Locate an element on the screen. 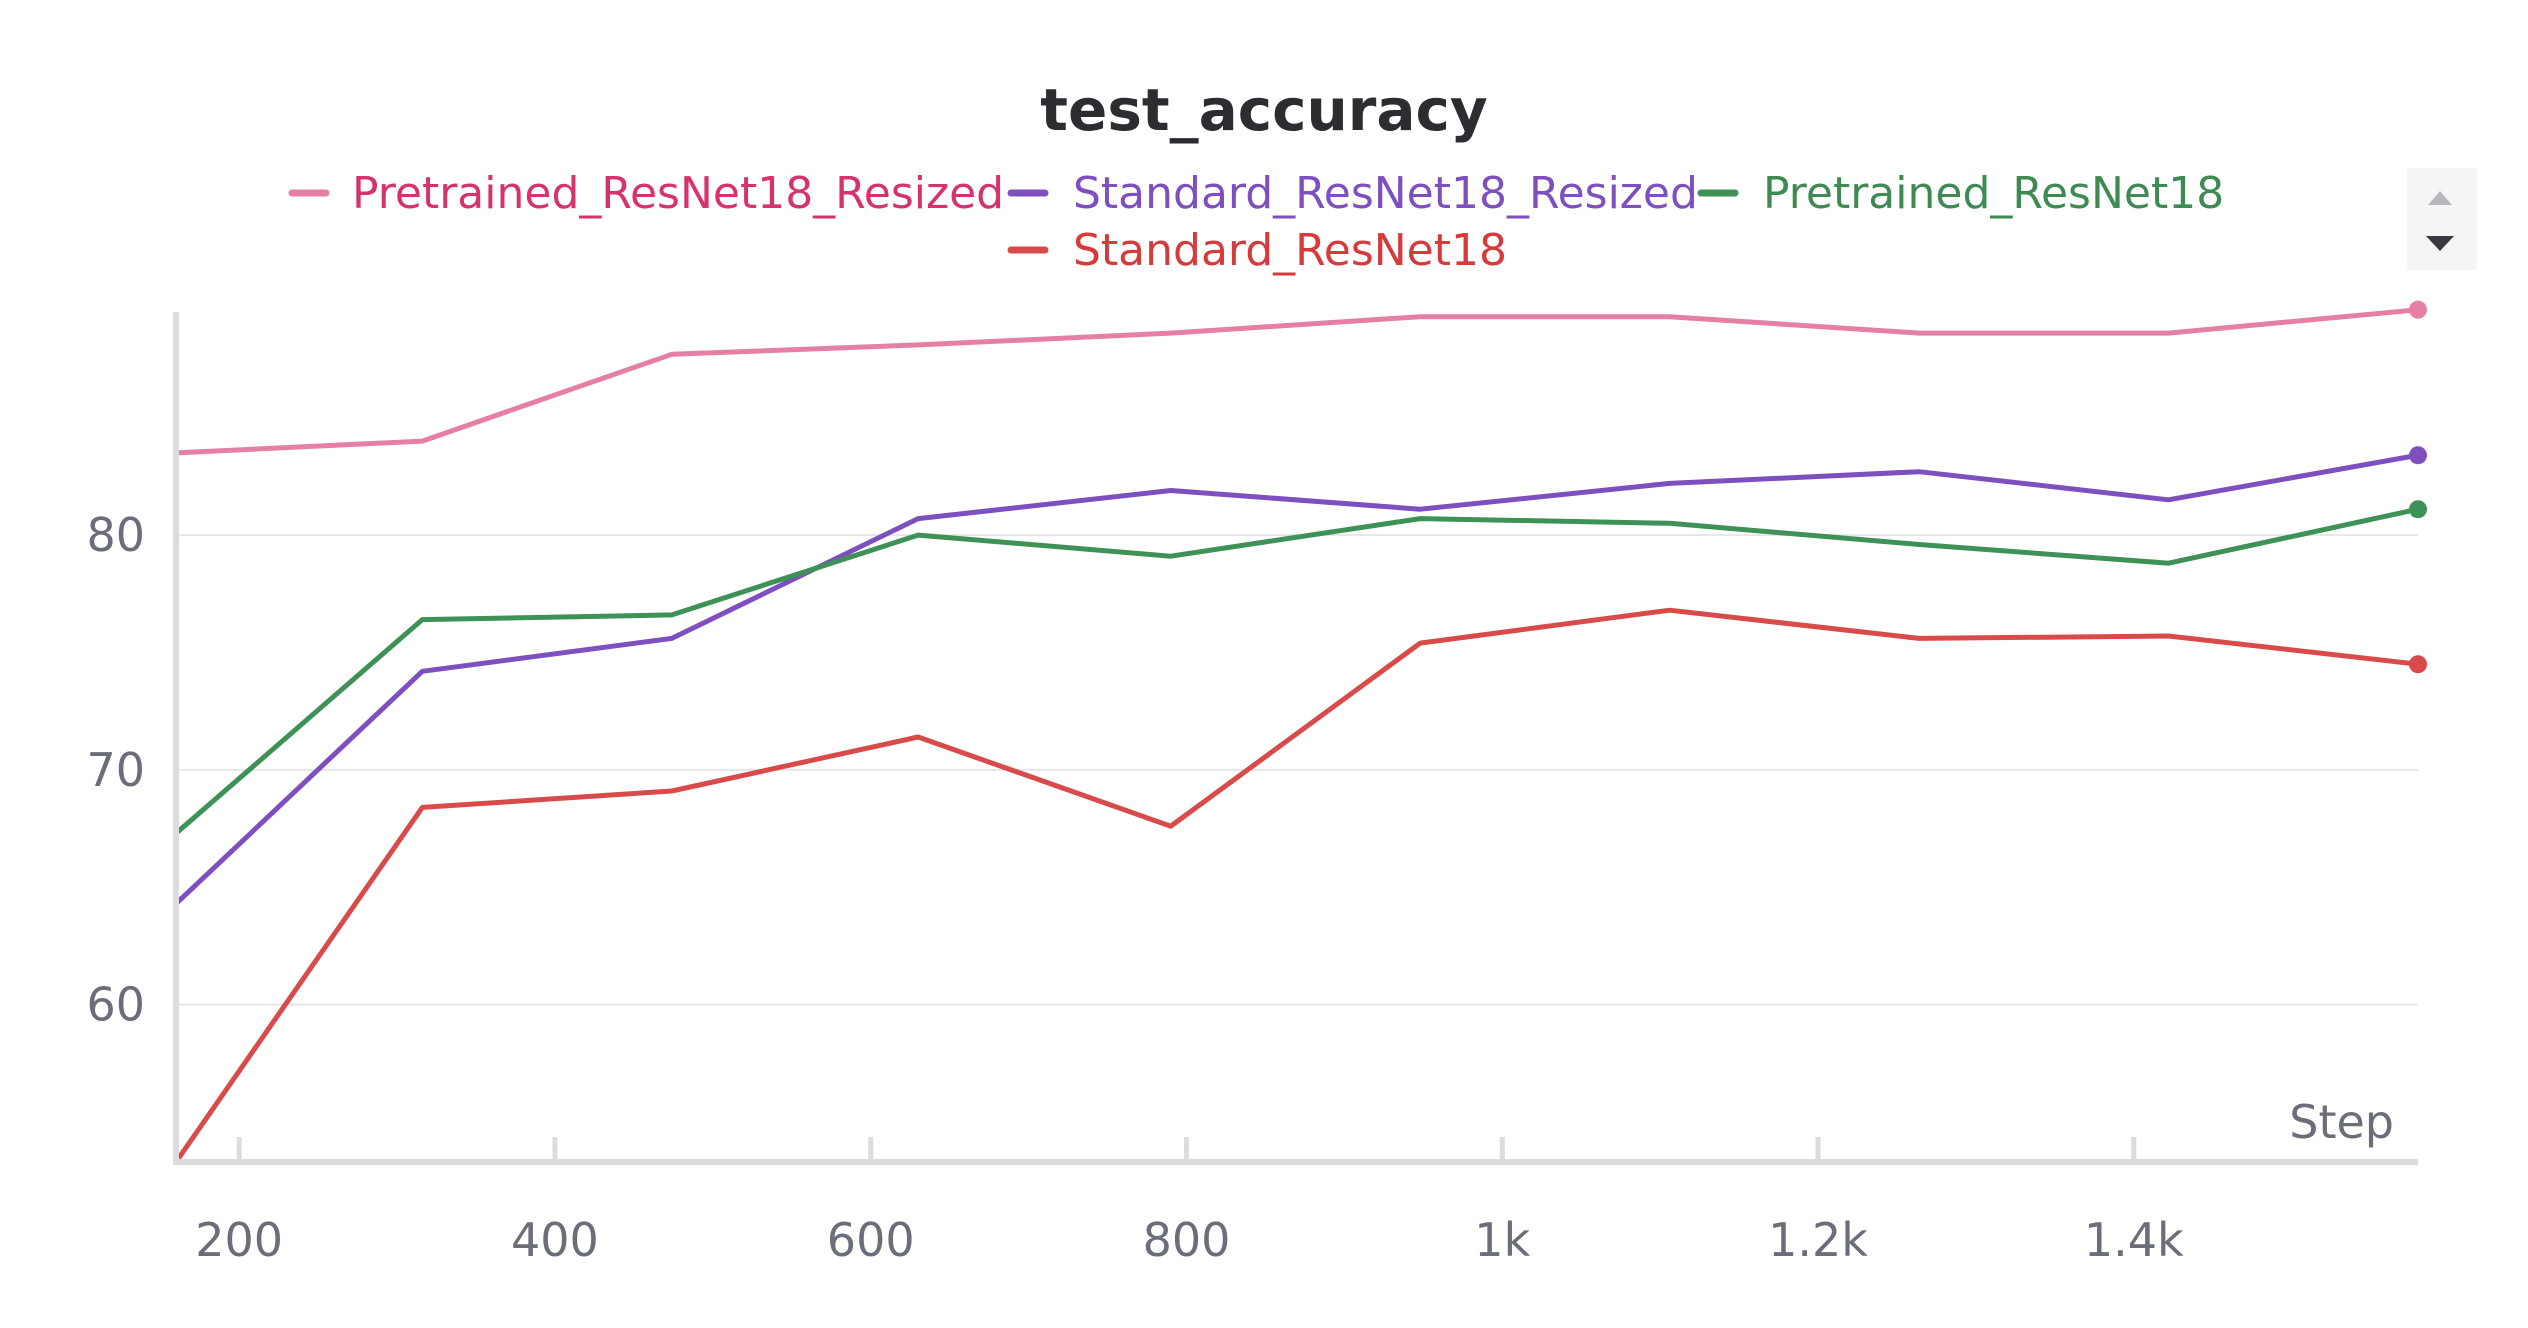 This screenshot has width=2528, height=1328. legend-item: Standard_ResNet18_Resized is located at coordinates (1352, 193).